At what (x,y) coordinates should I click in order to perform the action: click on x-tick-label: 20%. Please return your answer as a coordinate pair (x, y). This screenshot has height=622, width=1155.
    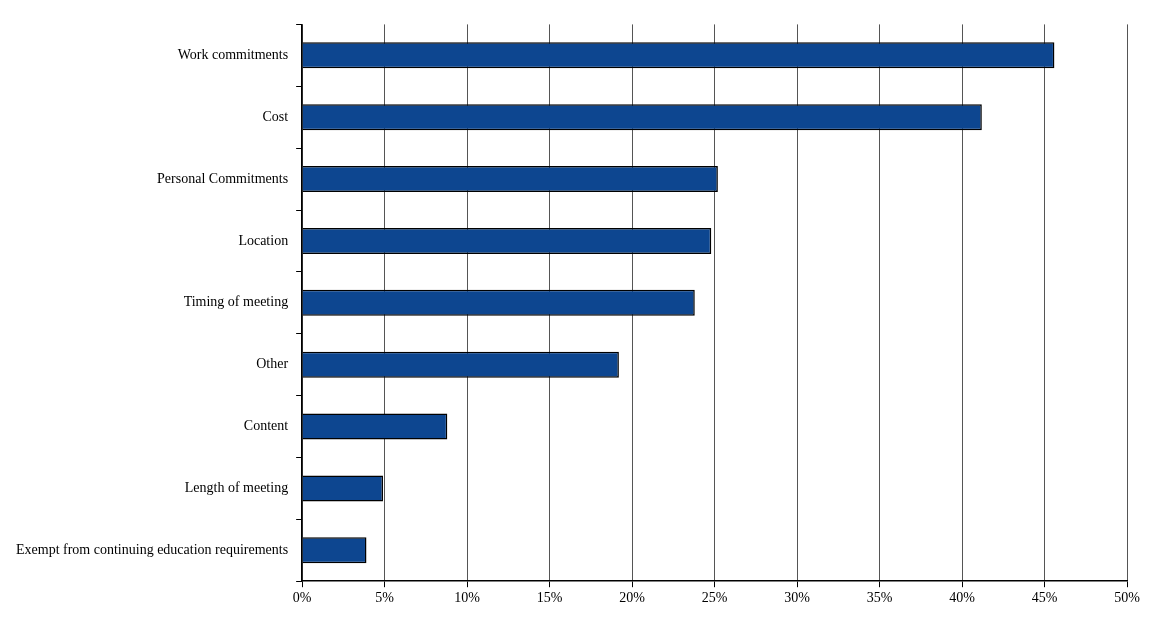
    Looking at the image, I should click on (632, 598).